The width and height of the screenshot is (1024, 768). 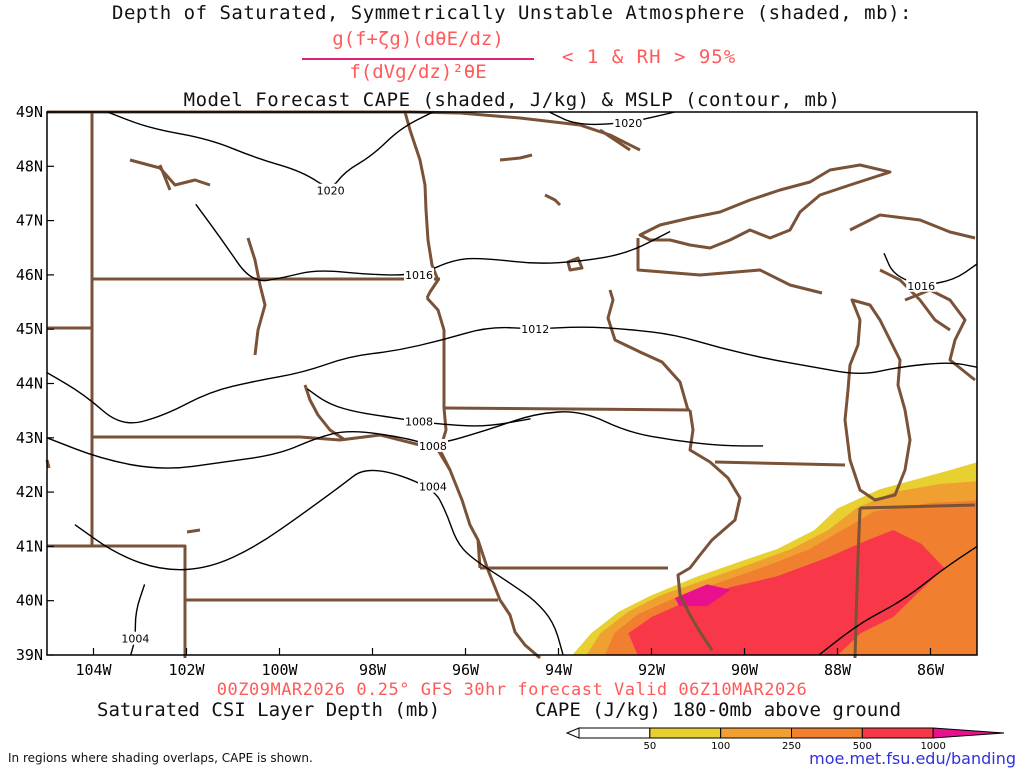 What do you see at coordinates (418, 72) in the screenshot?
I see `formula-denominator: f(dVg/dz)²θE` at bounding box center [418, 72].